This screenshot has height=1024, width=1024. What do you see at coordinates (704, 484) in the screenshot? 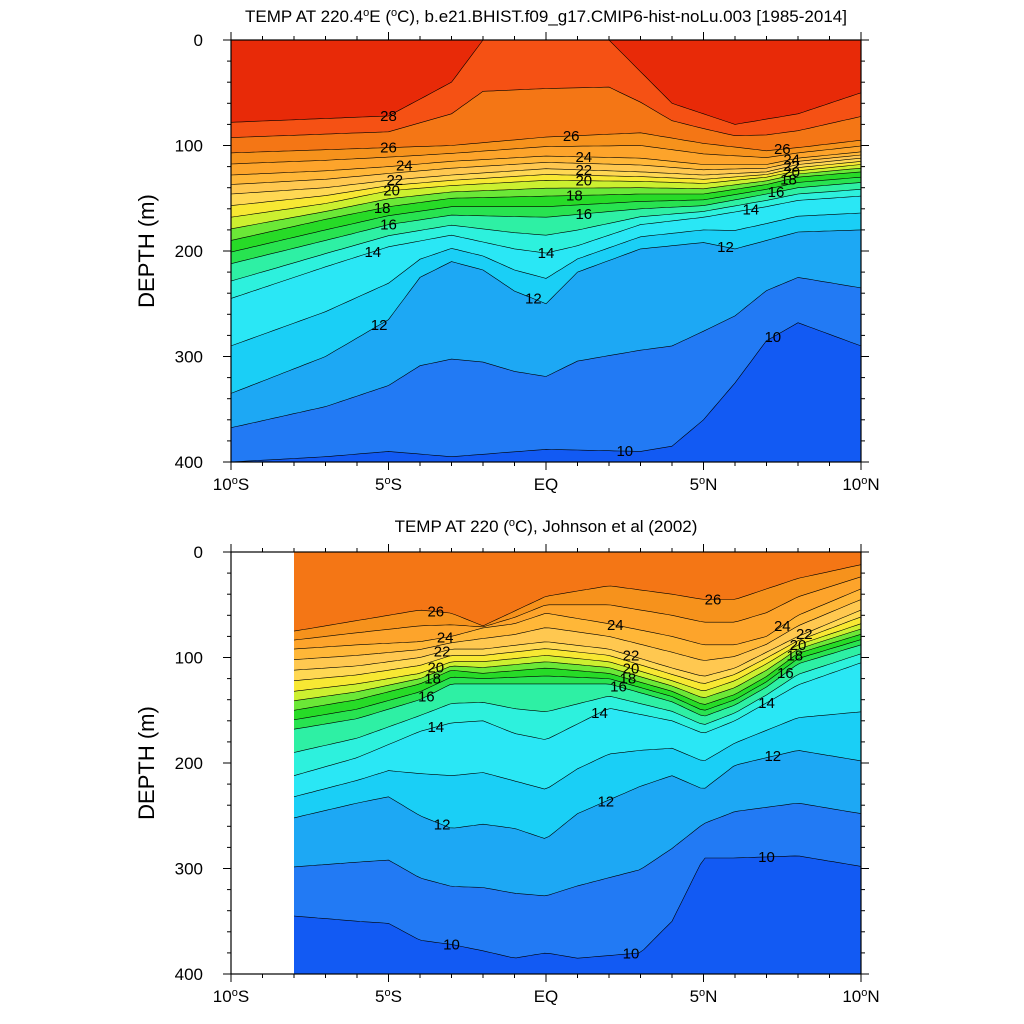
I see `x-tick-label: 5oN` at bounding box center [704, 484].